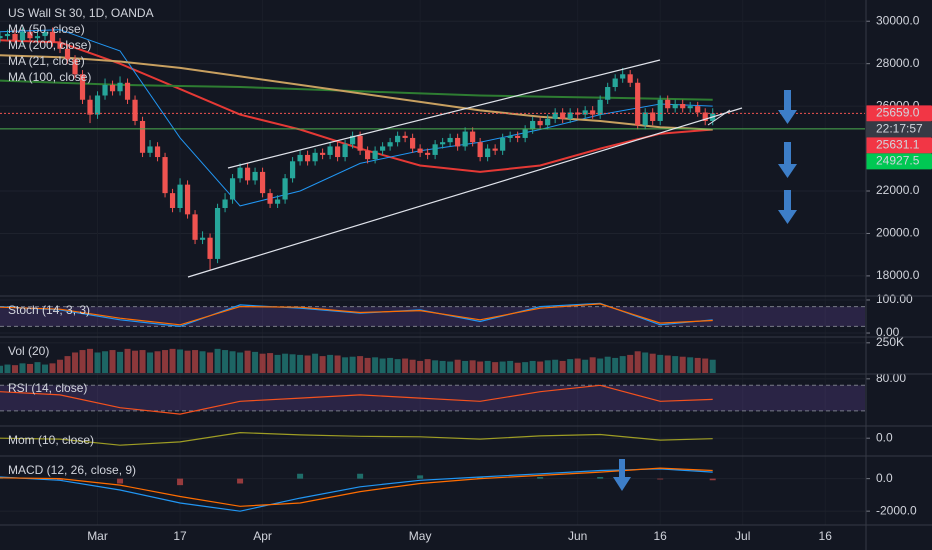 Image resolution: width=932 pixels, height=550 pixels. I want to click on x-tick-label: 16, so click(661, 536).